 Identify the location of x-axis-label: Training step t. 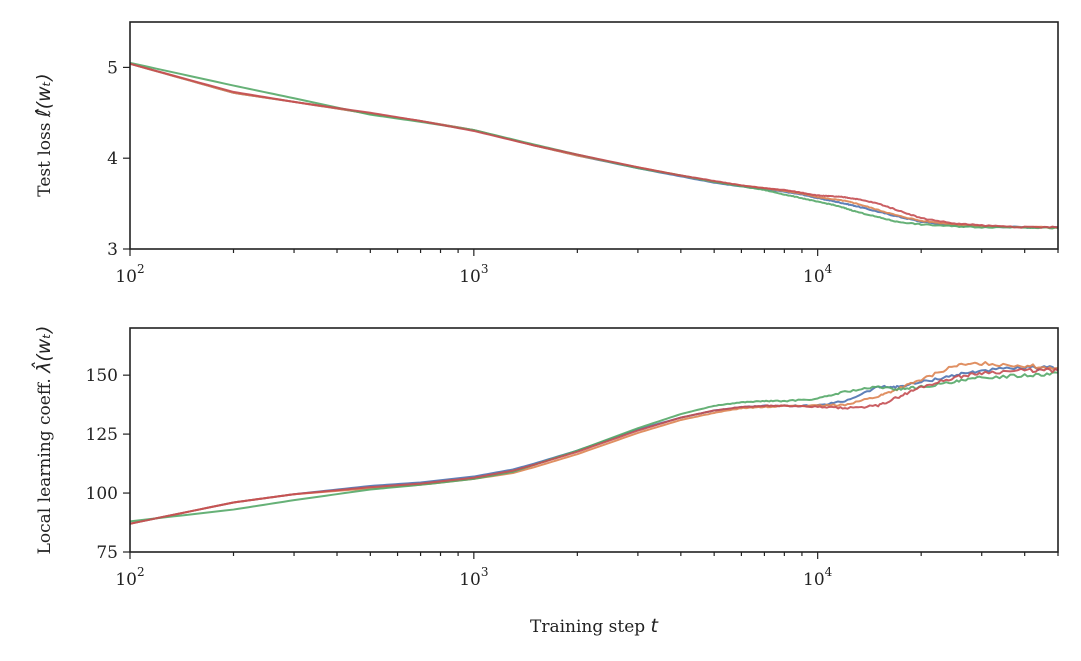
(595, 626).